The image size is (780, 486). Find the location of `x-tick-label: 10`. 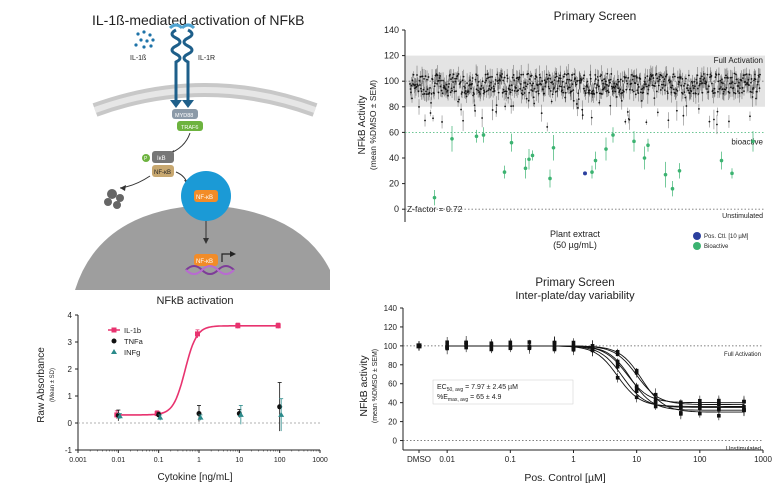

x-tick-label: 10 is located at coordinates (636, 459).